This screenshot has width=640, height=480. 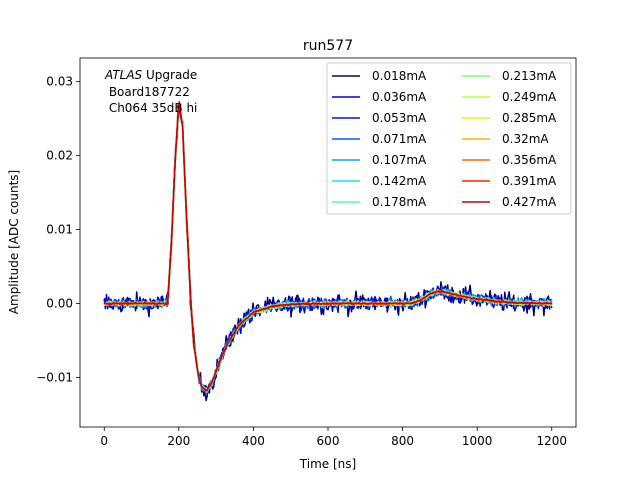 I want to click on y-tick-label: 0.03, so click(x=59, y=82).